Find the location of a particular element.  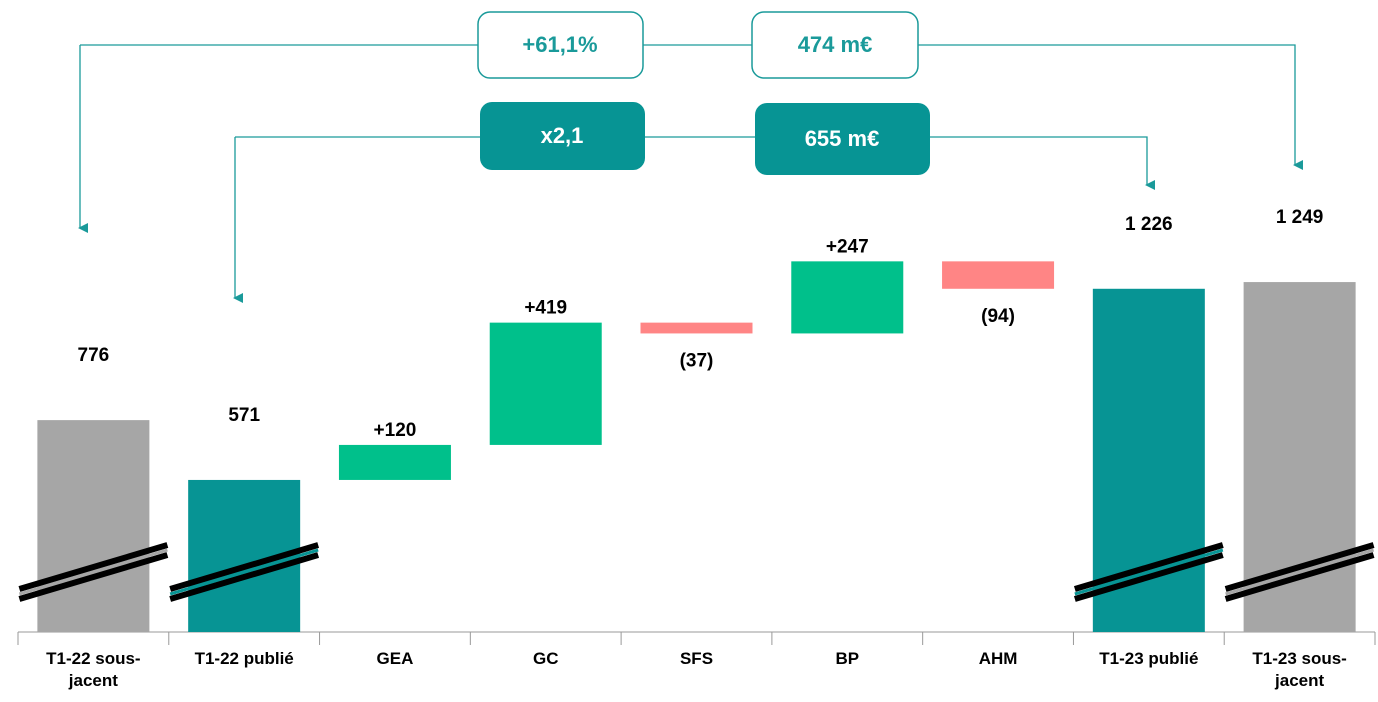

x-tick-label: AHM is located at coordinates (998, 658).